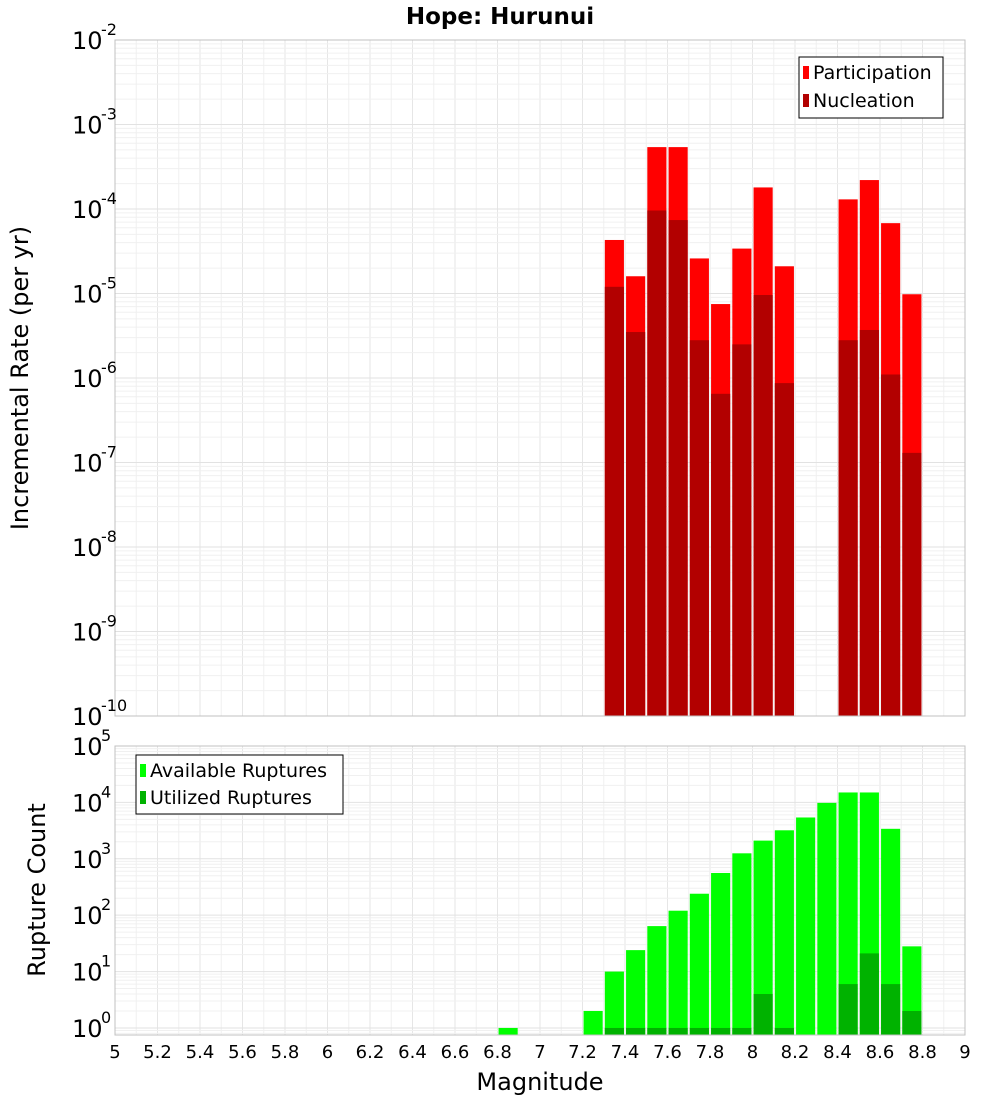  What do you see at coordinates (806, 72) in the screenshot?
I see `legend-swatch-participation` at bounding box center [806, 72].